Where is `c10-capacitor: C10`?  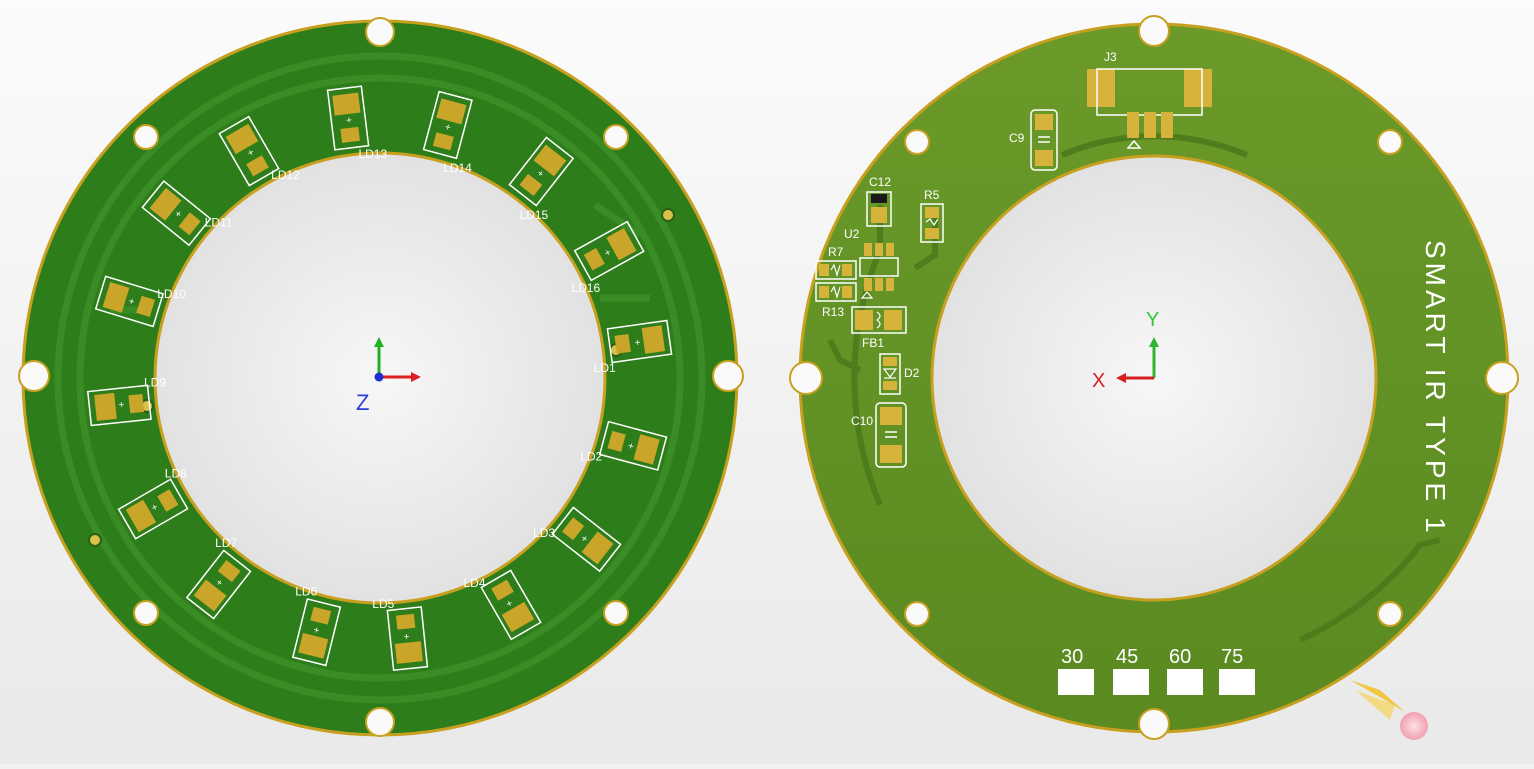
c10-capacitor: C10 is located at coordinates (879, 435).